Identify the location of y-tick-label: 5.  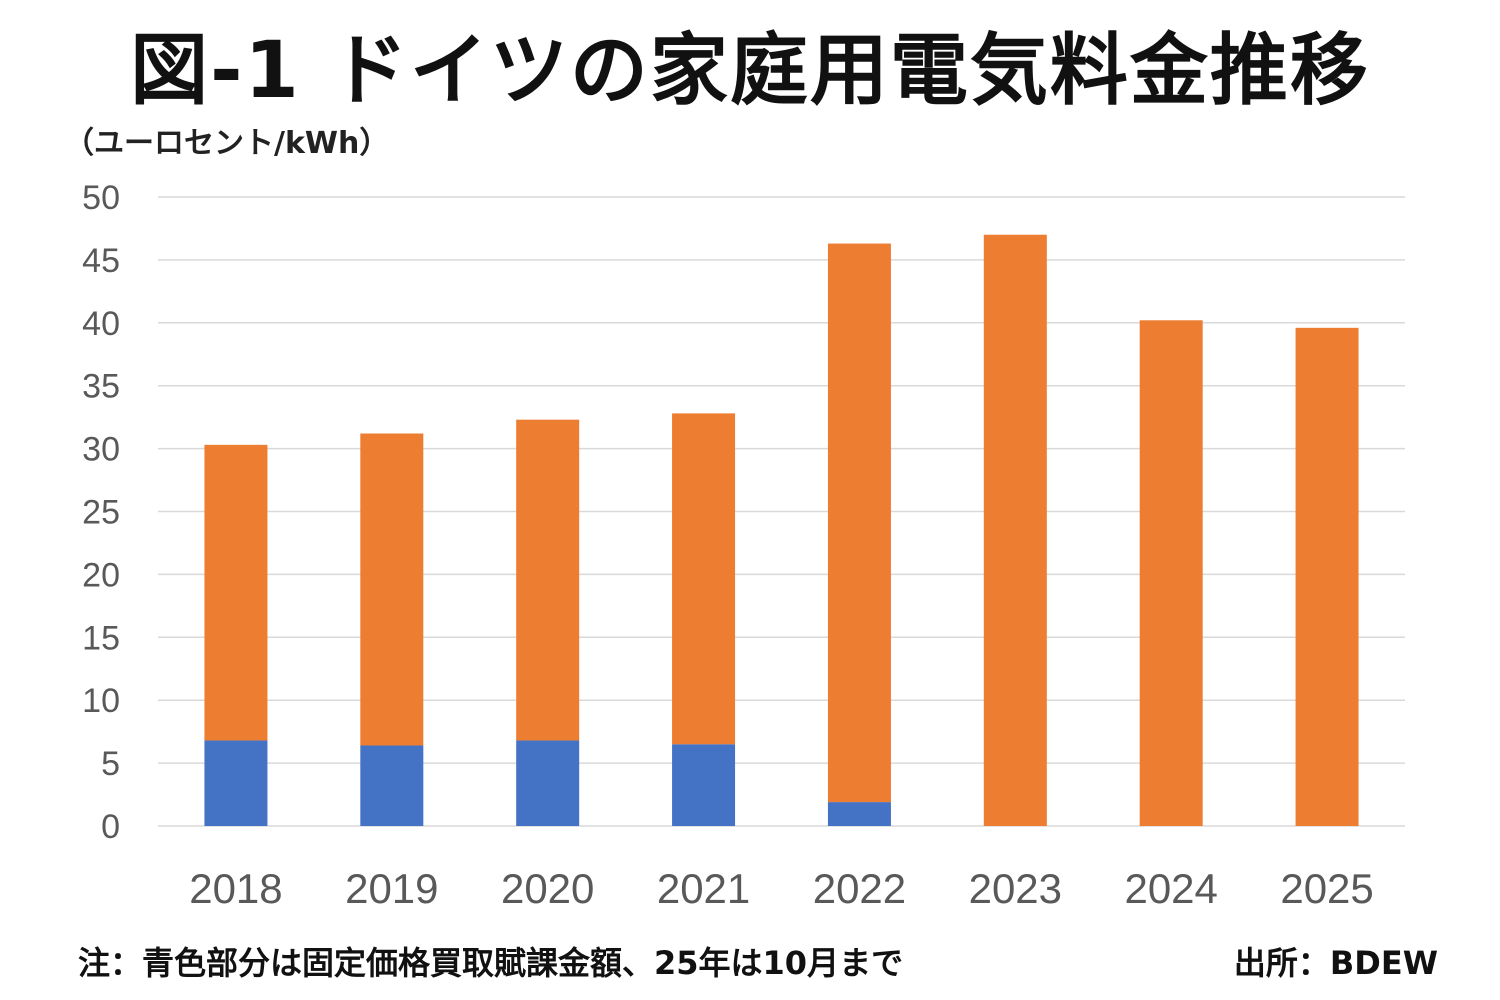
(110, 764).